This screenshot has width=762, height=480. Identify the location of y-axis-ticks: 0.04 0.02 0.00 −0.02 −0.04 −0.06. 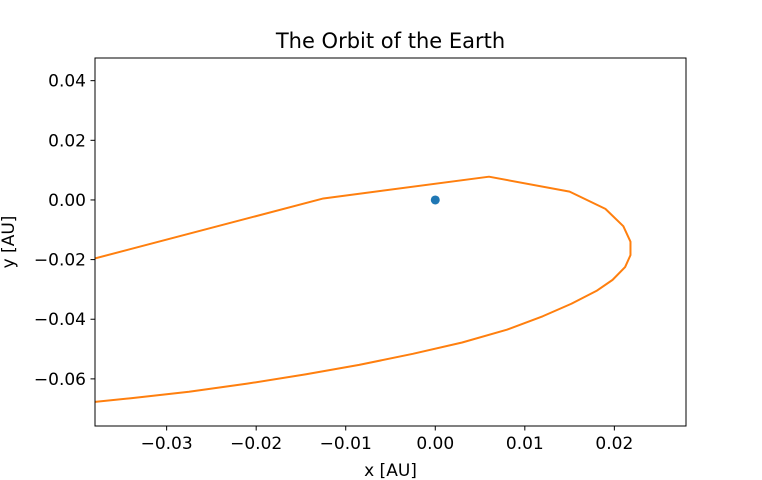
(64, 231).